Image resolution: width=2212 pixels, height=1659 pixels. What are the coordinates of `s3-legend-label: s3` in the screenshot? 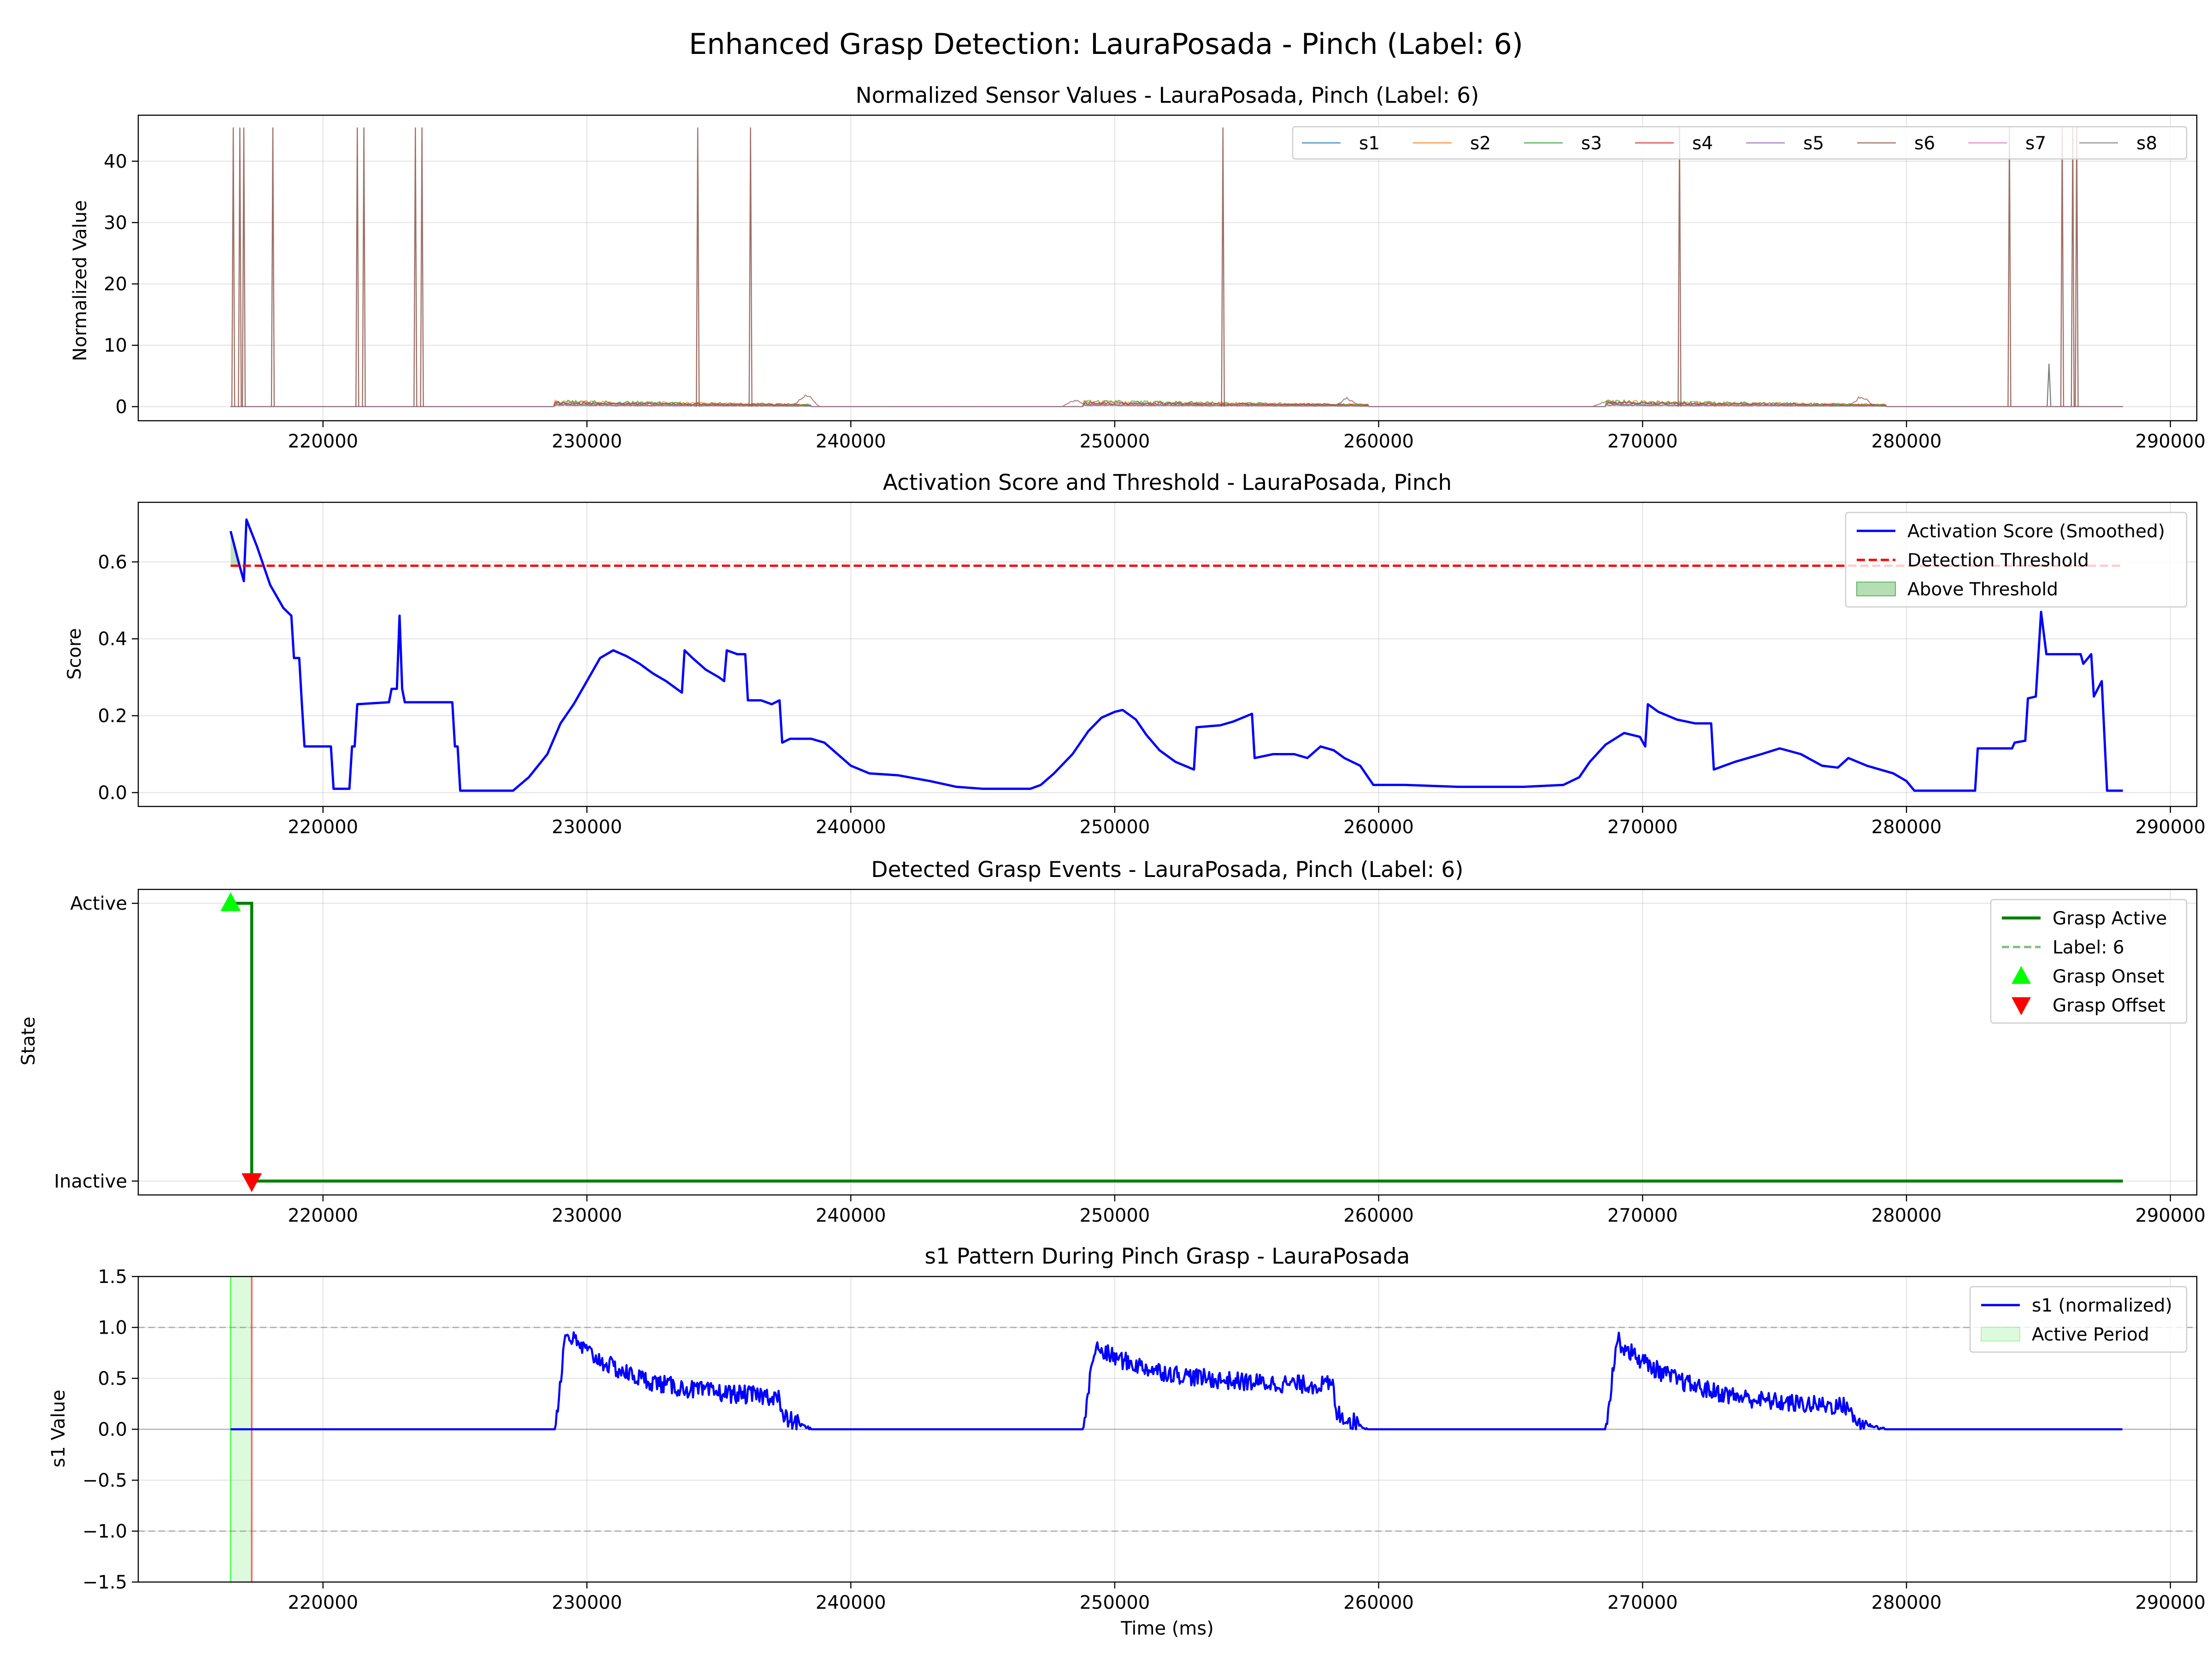 It's located at (1591, 143).